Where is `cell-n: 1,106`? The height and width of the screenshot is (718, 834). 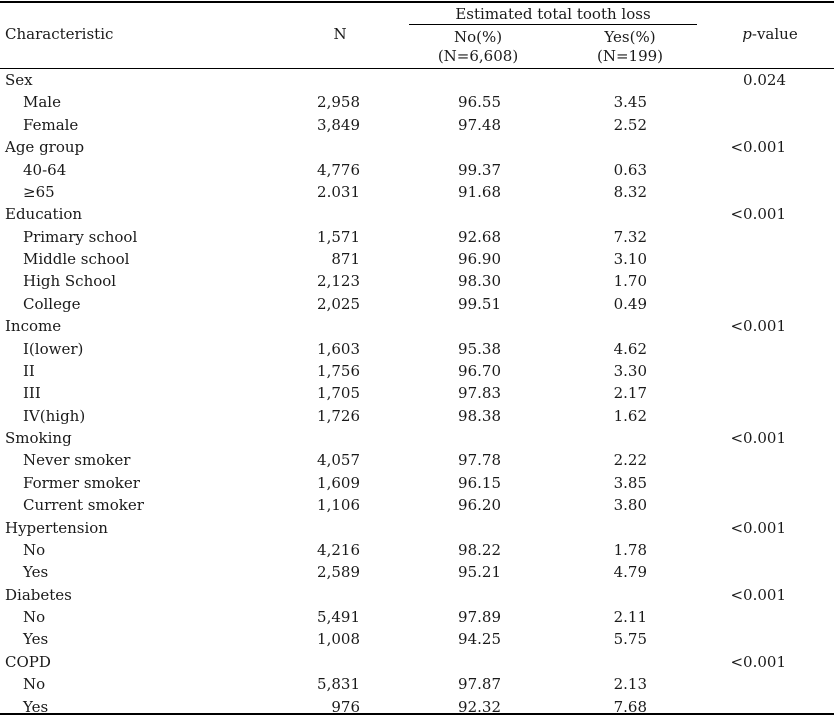 cell-n: 1,106 is located at coordinates (338, 505).